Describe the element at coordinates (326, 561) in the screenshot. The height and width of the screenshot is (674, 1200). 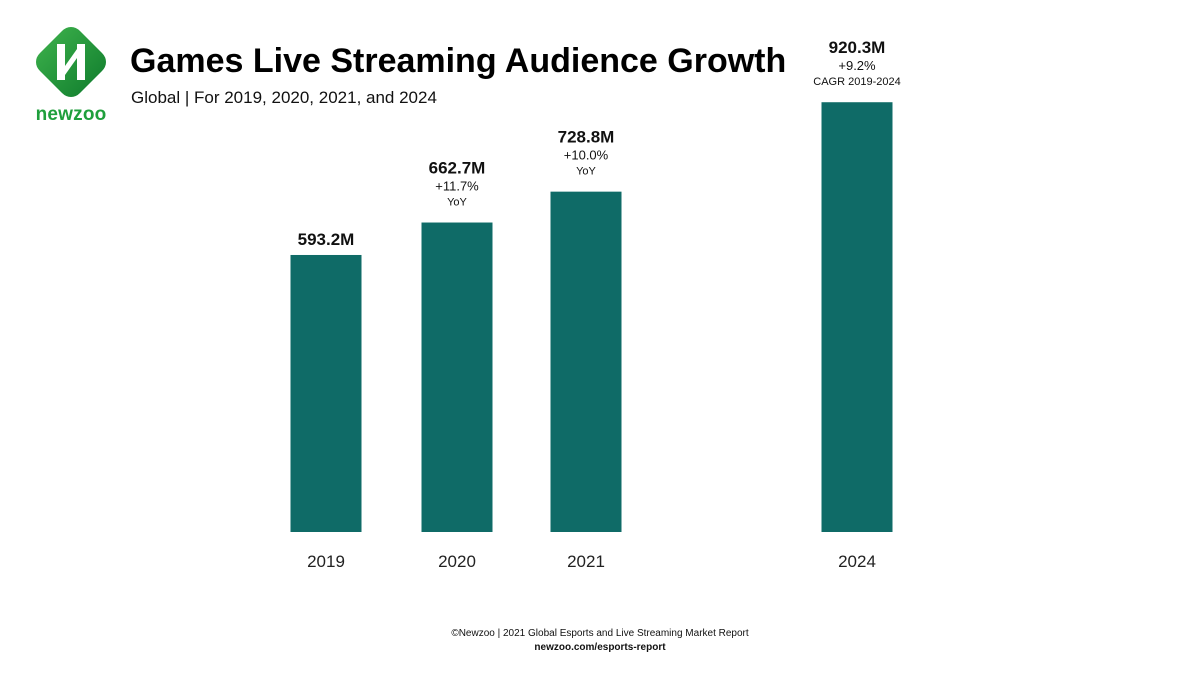
I see `x-tick-label-2019: 2019` at that location.